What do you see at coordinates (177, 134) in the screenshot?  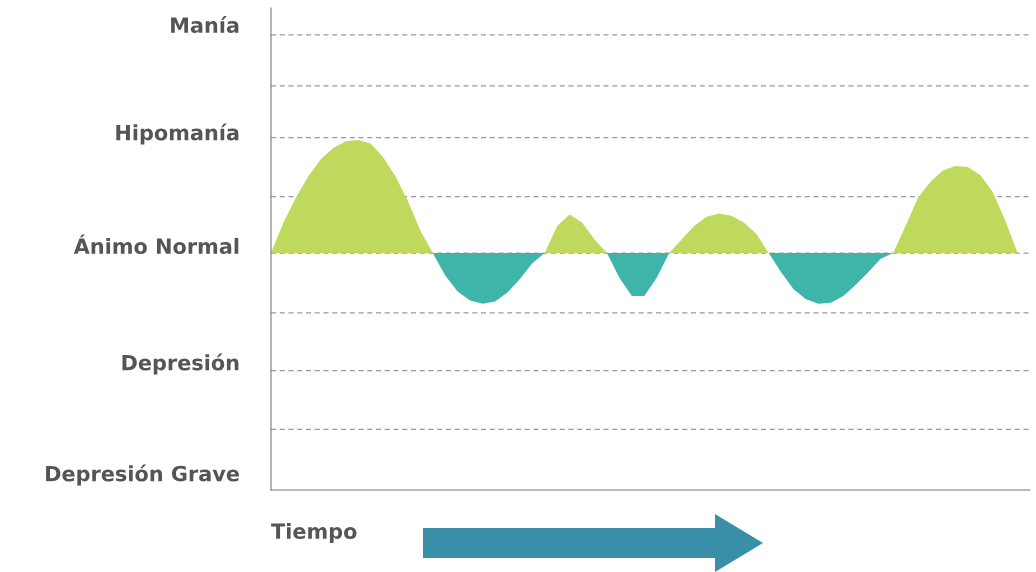 I see `text: Hipomanía` at bounding box center [177, 134].